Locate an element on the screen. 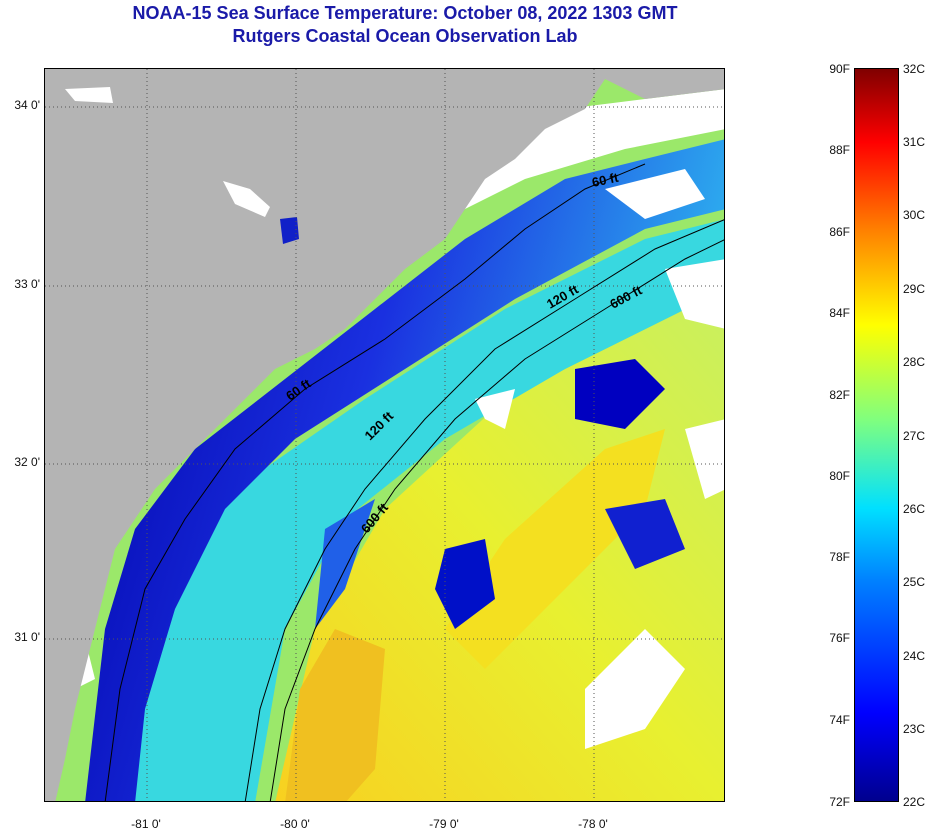  colorbar-f-84: 84F is located at coordinates (839, 313).